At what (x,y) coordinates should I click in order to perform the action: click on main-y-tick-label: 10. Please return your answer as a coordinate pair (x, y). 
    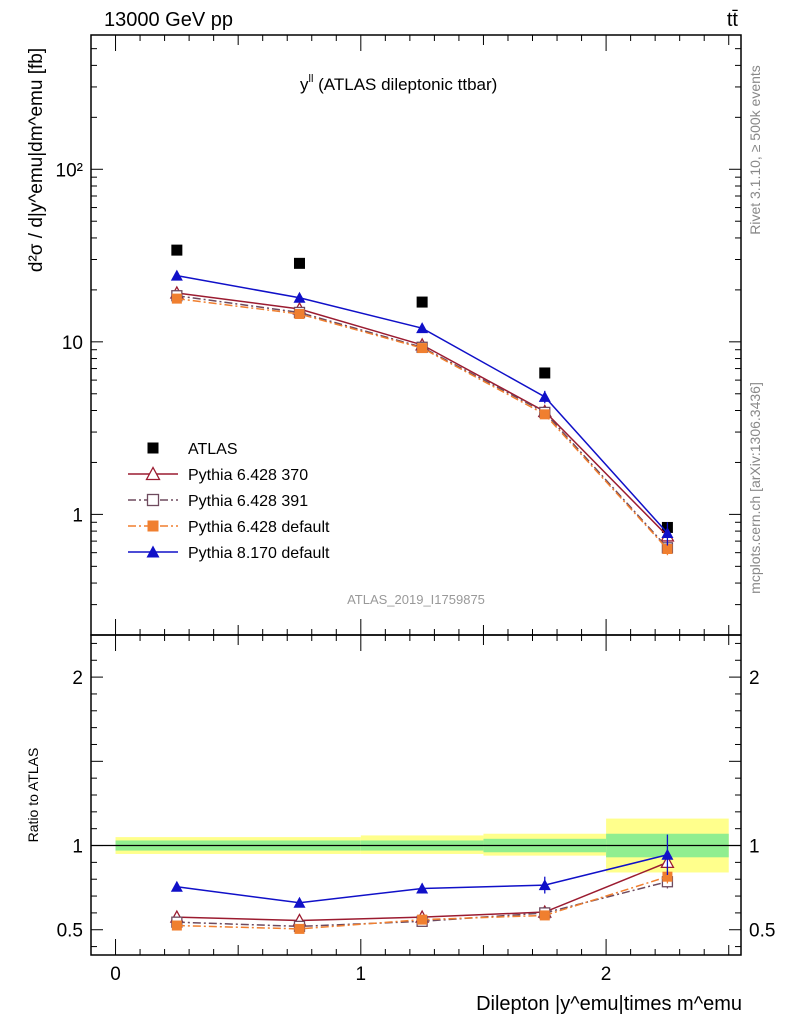
    Looking at the image, I should click on (72, 343).